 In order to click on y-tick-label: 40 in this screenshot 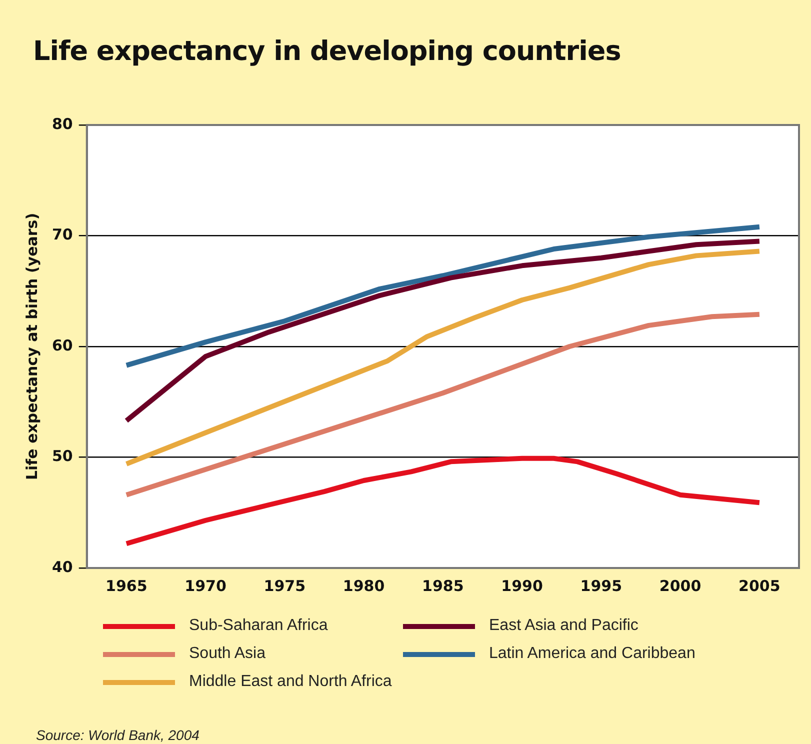, I will do `click(62, 567)`.